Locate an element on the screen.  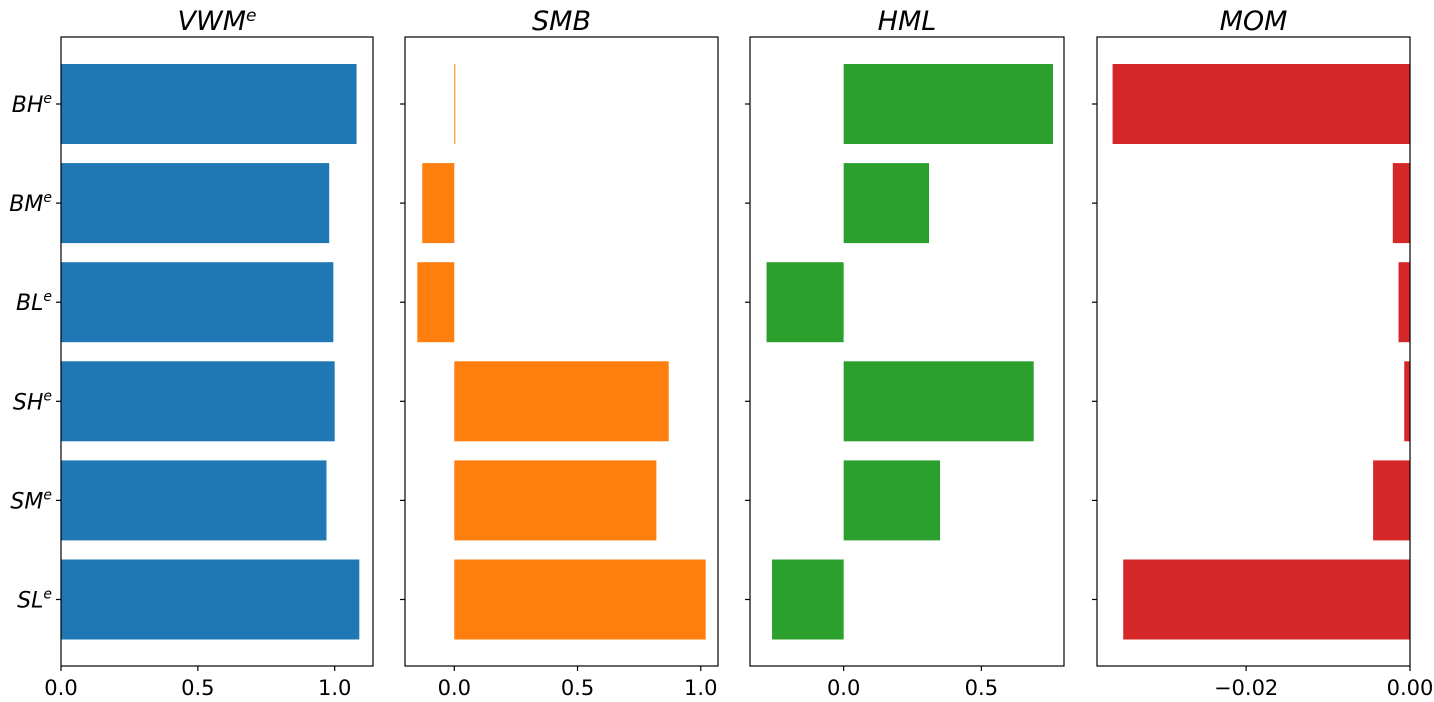
bar-smb-sl is located at coordinates (580, 599).